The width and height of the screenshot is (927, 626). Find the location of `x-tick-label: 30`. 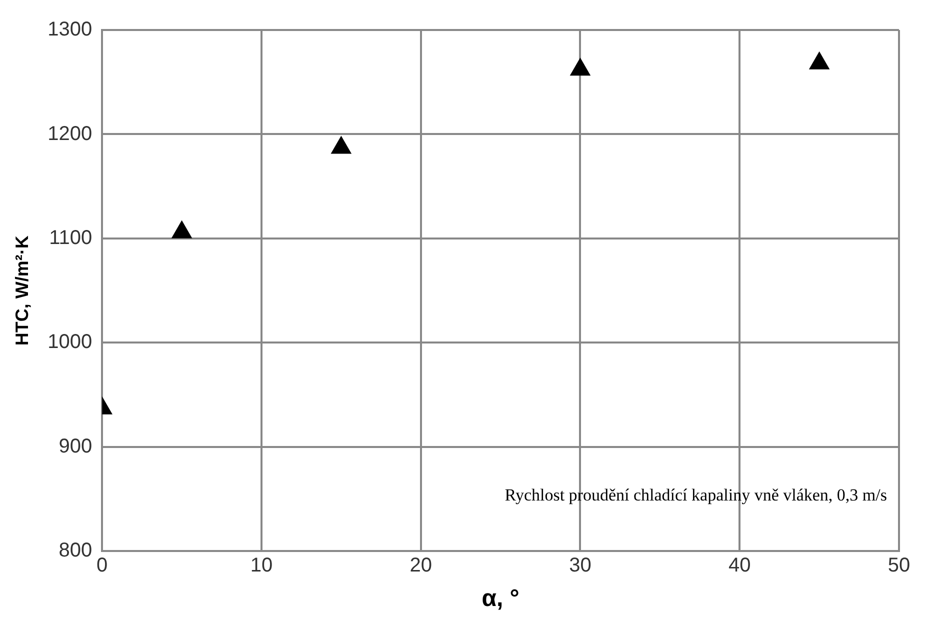

x-tick-label: 30 is located at coordinates (580, 565).